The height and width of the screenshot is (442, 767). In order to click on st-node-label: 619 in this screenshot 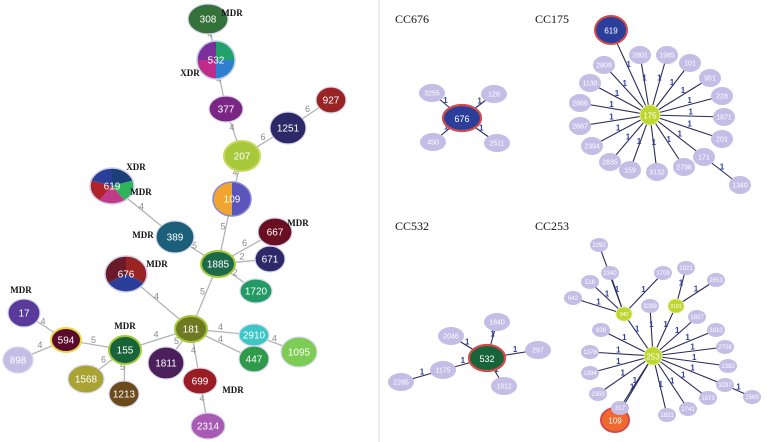, I will do `click(112, 187)`.